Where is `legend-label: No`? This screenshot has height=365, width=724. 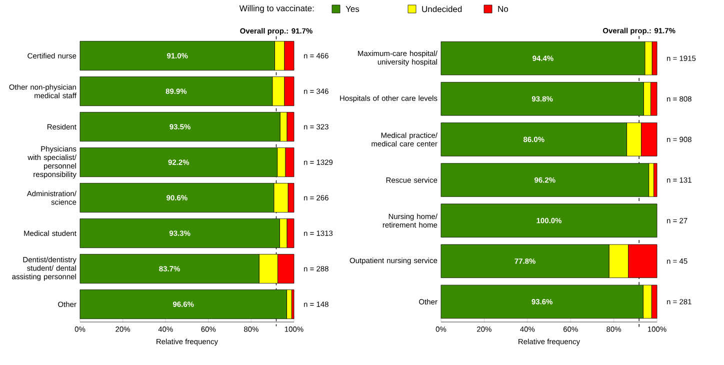
legend-label: No is located at coordinates (503, 9).